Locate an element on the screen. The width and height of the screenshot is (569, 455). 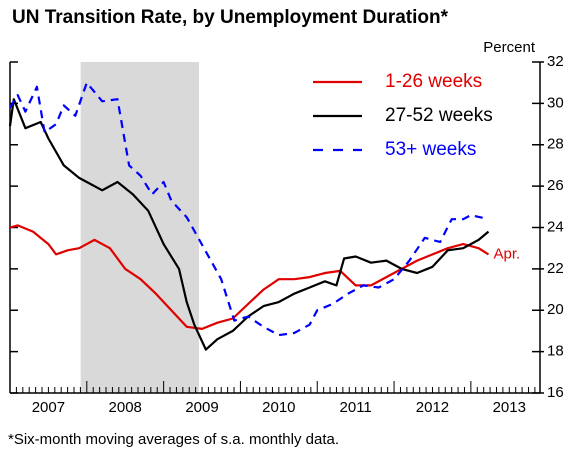
annotation: Apr. is located at coordinates (507, 253).